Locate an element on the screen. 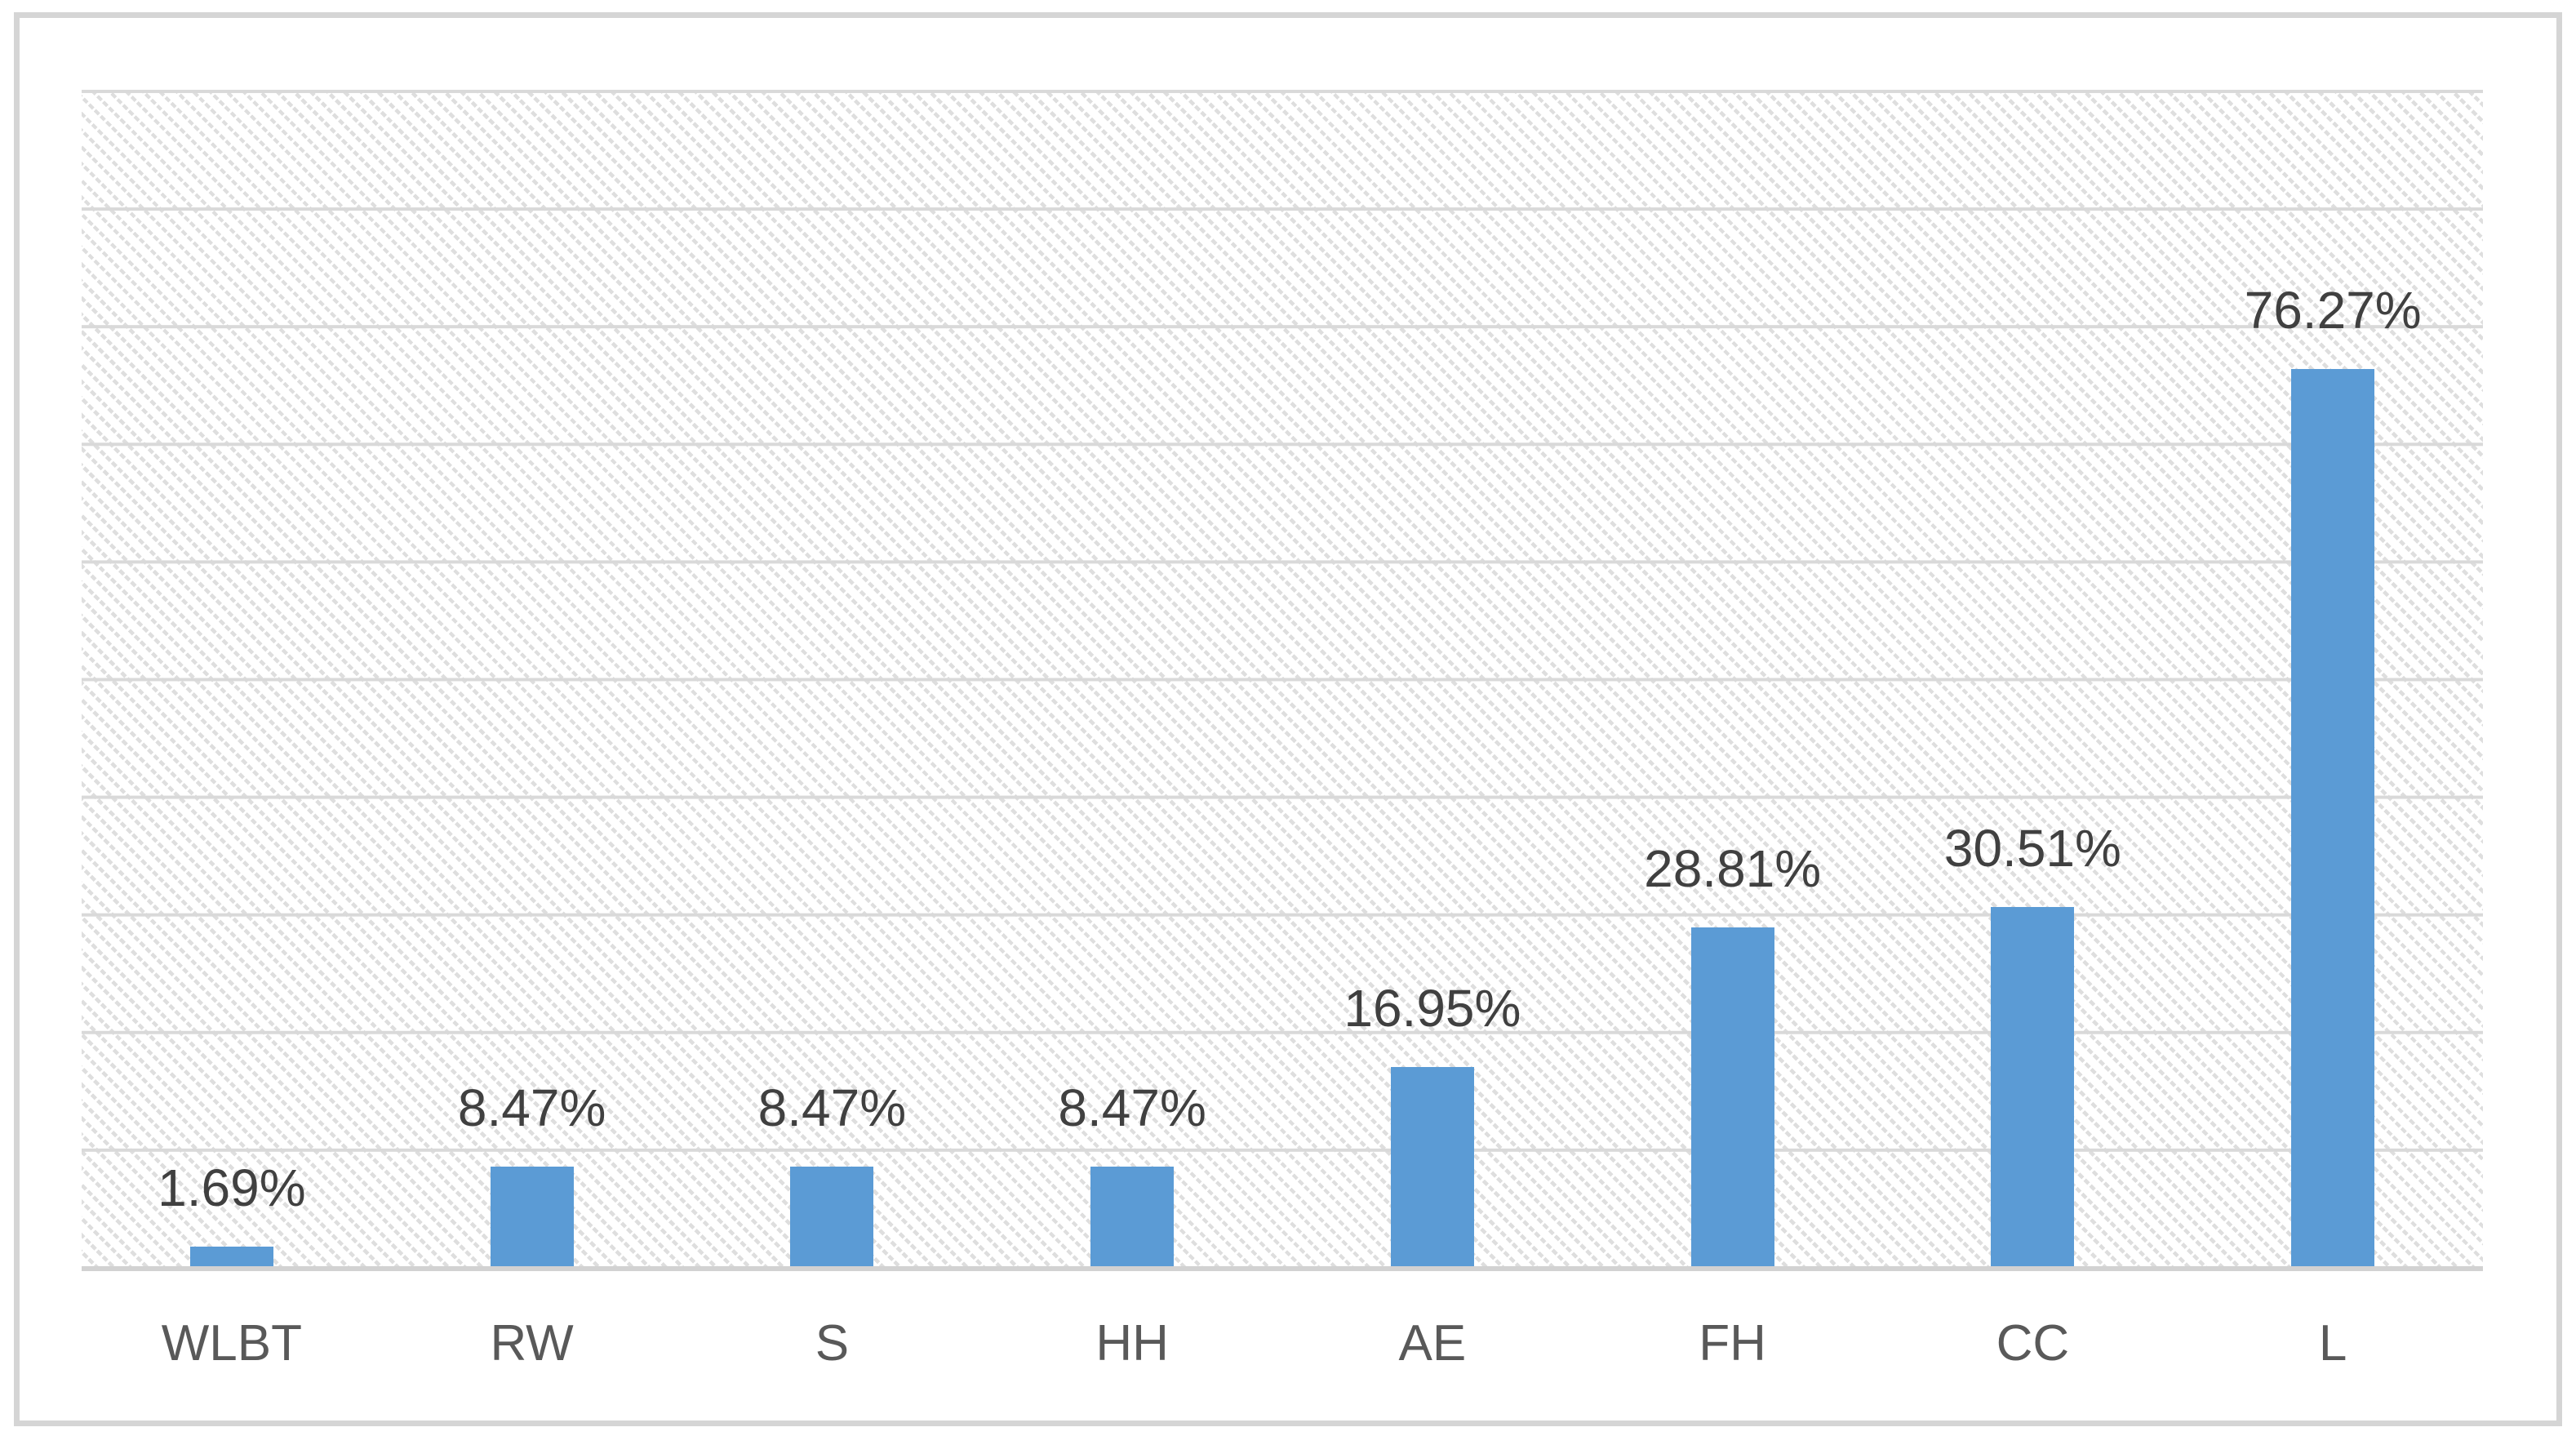 The width and height of the screenshot is (2576, 1445). bar-slot: 30.51% is located at coordinates (2033, 678).